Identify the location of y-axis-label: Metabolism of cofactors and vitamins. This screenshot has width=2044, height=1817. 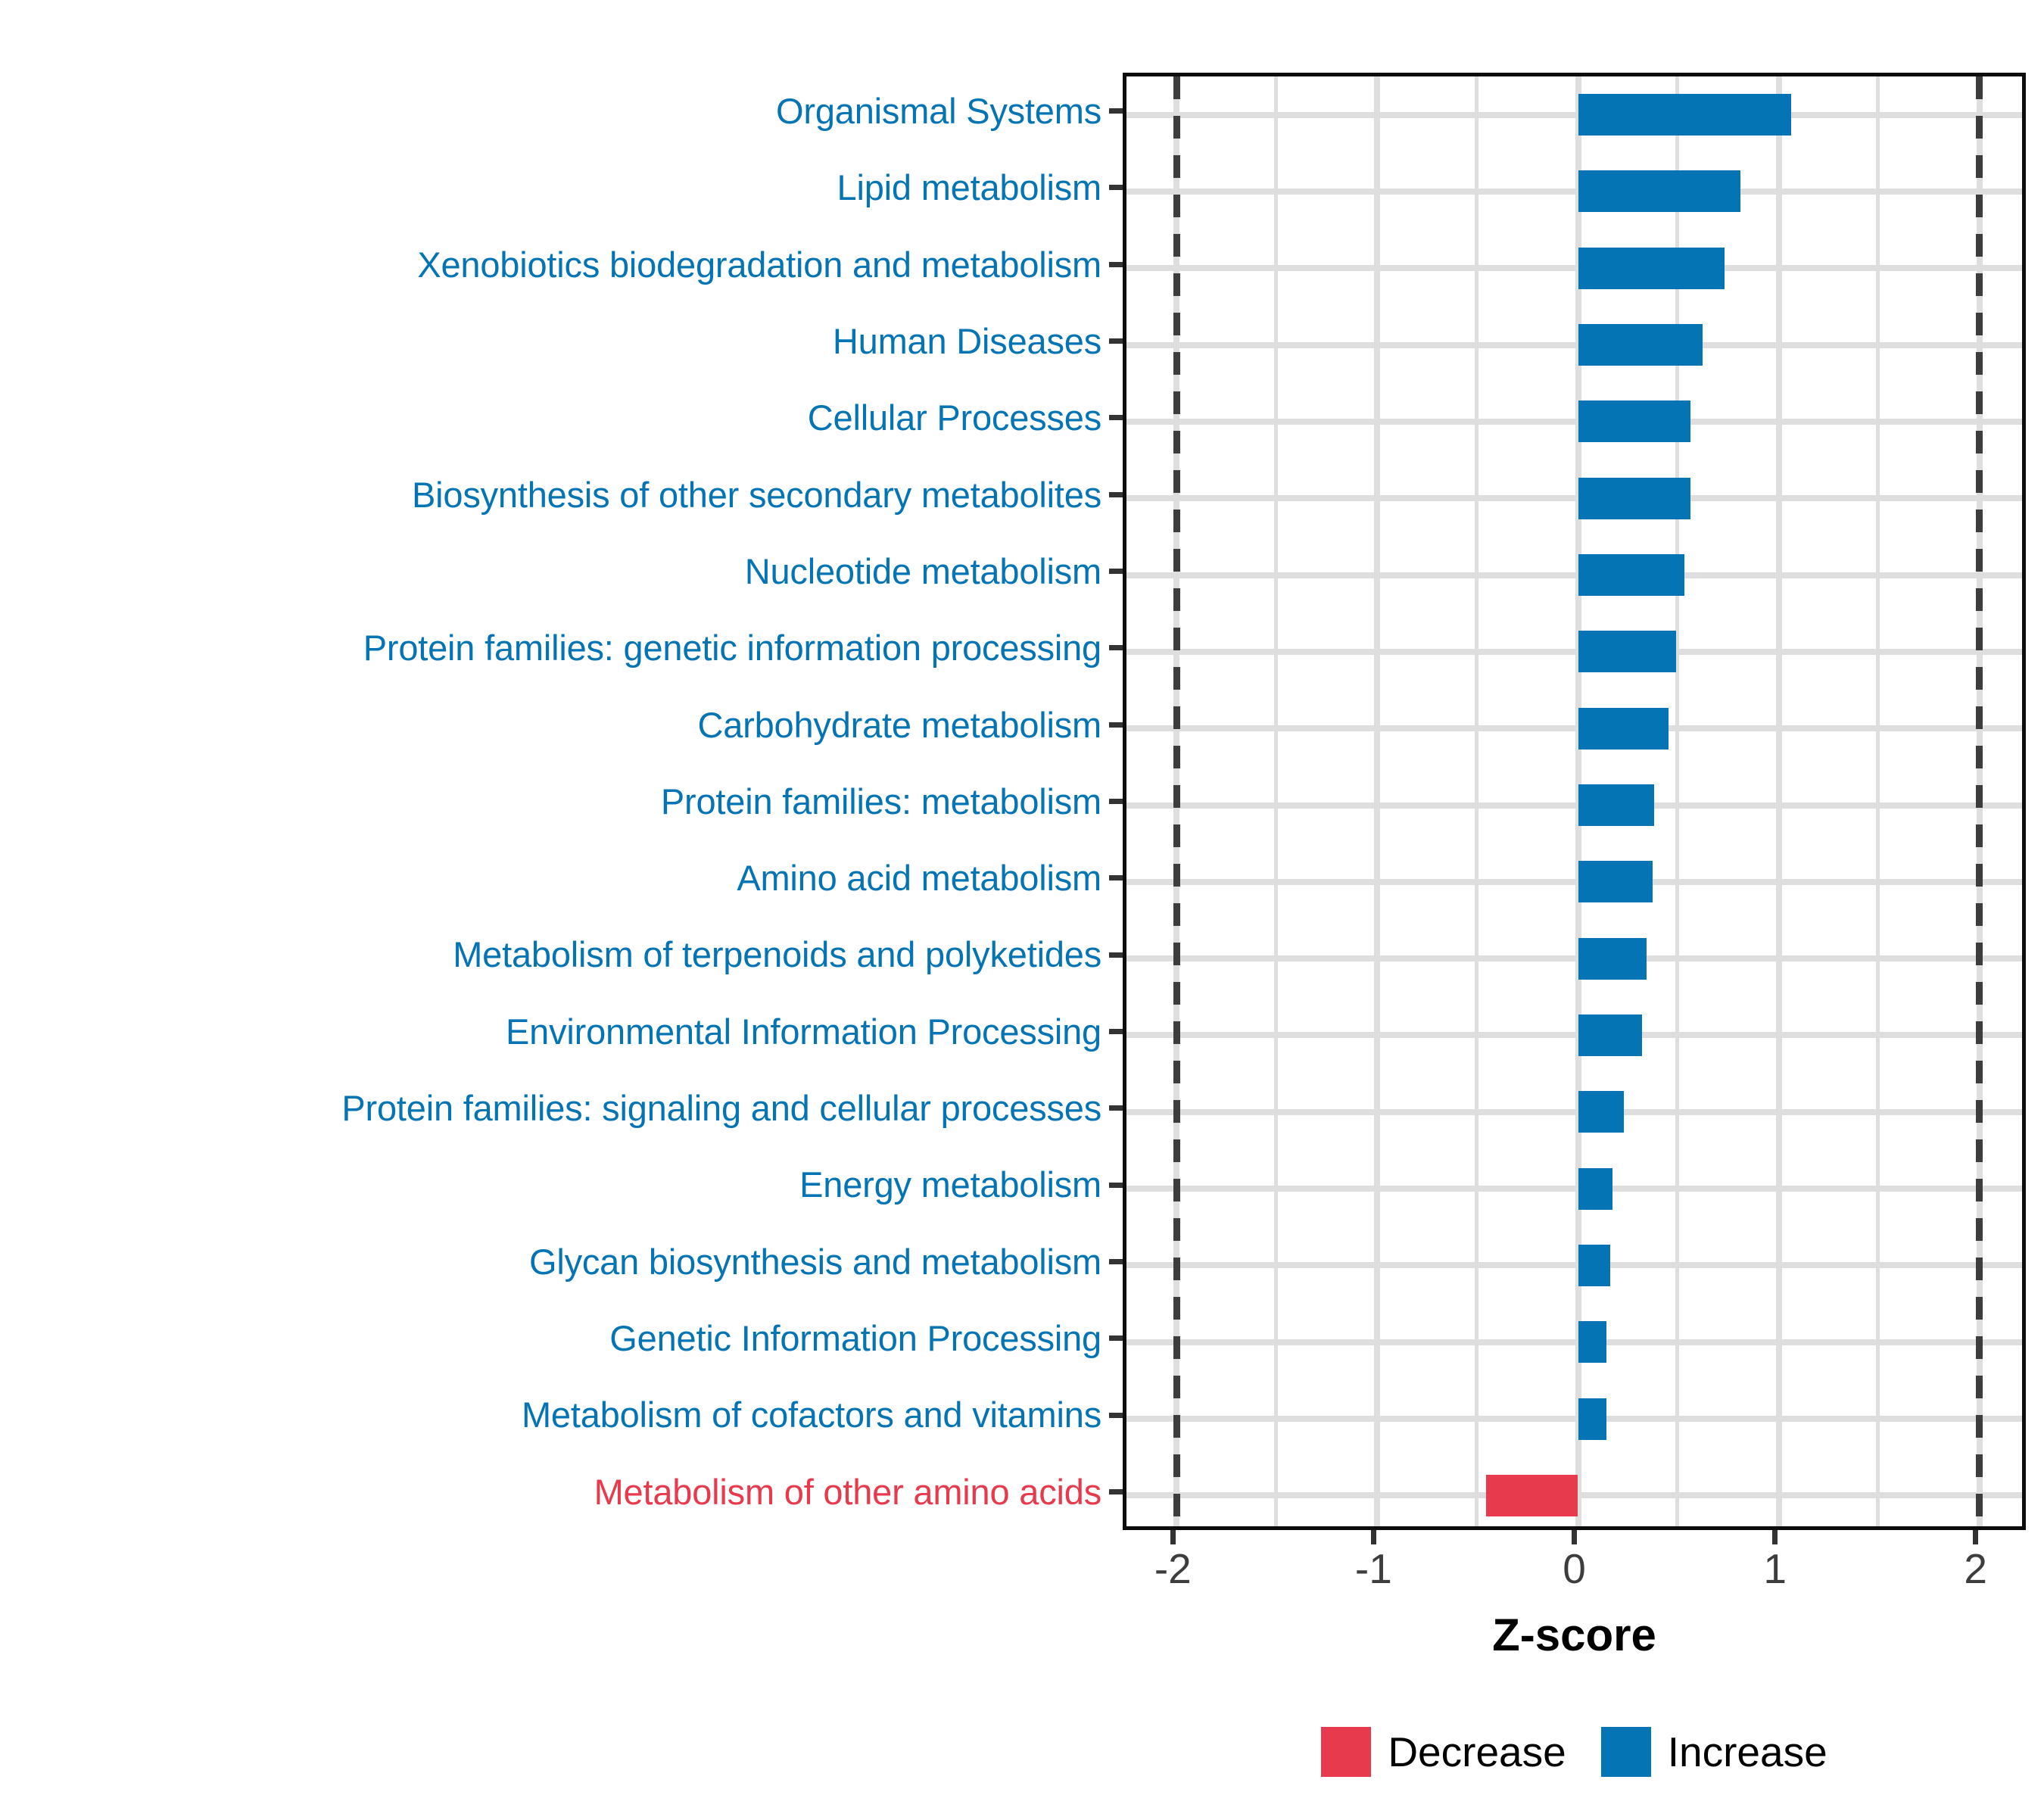
(811, 1415).